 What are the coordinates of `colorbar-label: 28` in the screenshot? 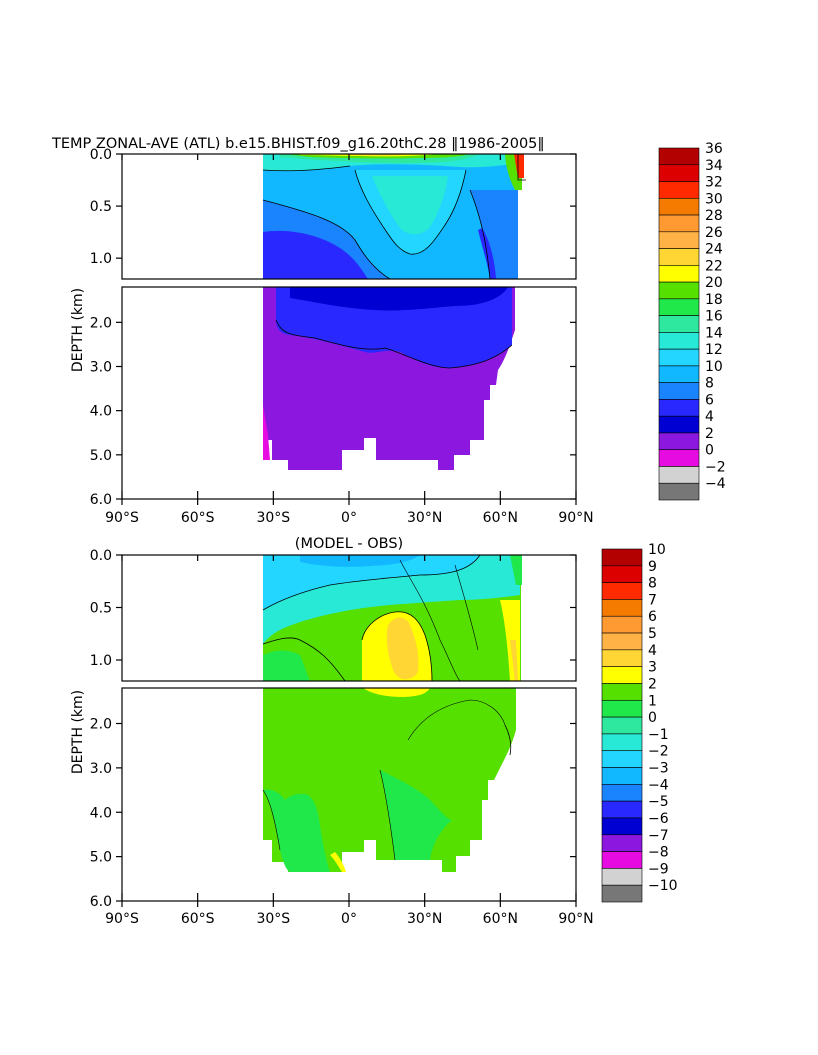 It's located at (714, 216).